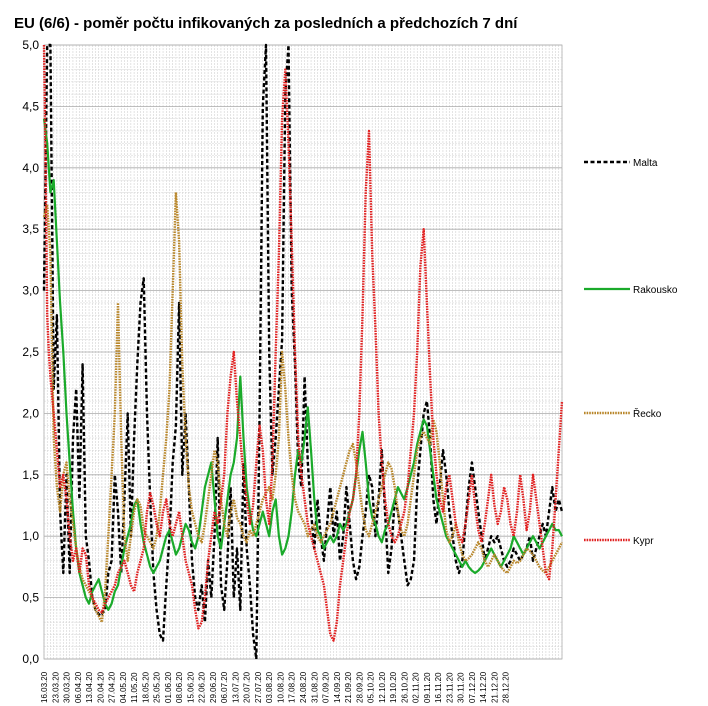 Image resolution: width=708 pixels, height=706 pixels. Describe the element at coordinates (280, 687) in the screenshot. I see `x-tick-label: 10.08.20` at that location.